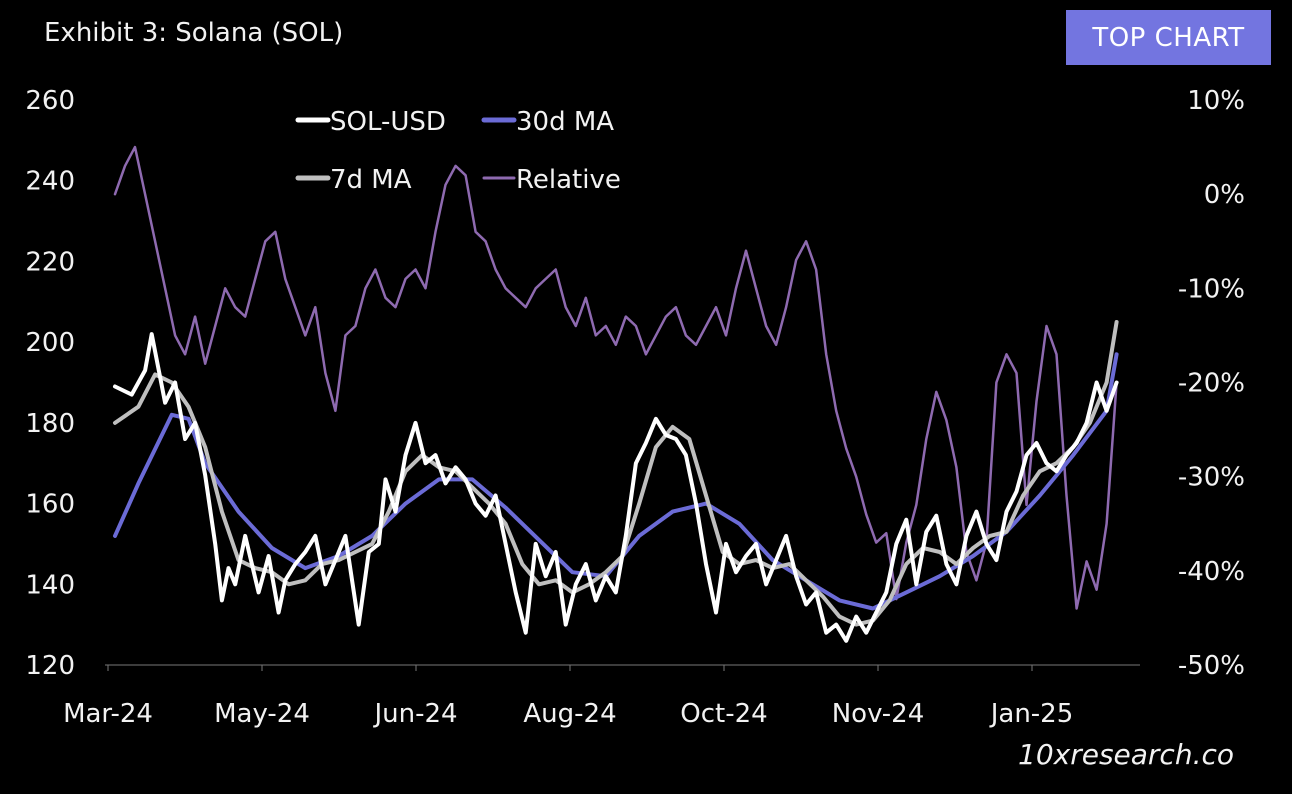 This screenshot has width=1292, height=794. Describe the element at coordinates (1211, 478) in the screenshot. I see `y-right-tick-label: -30%` at that location.